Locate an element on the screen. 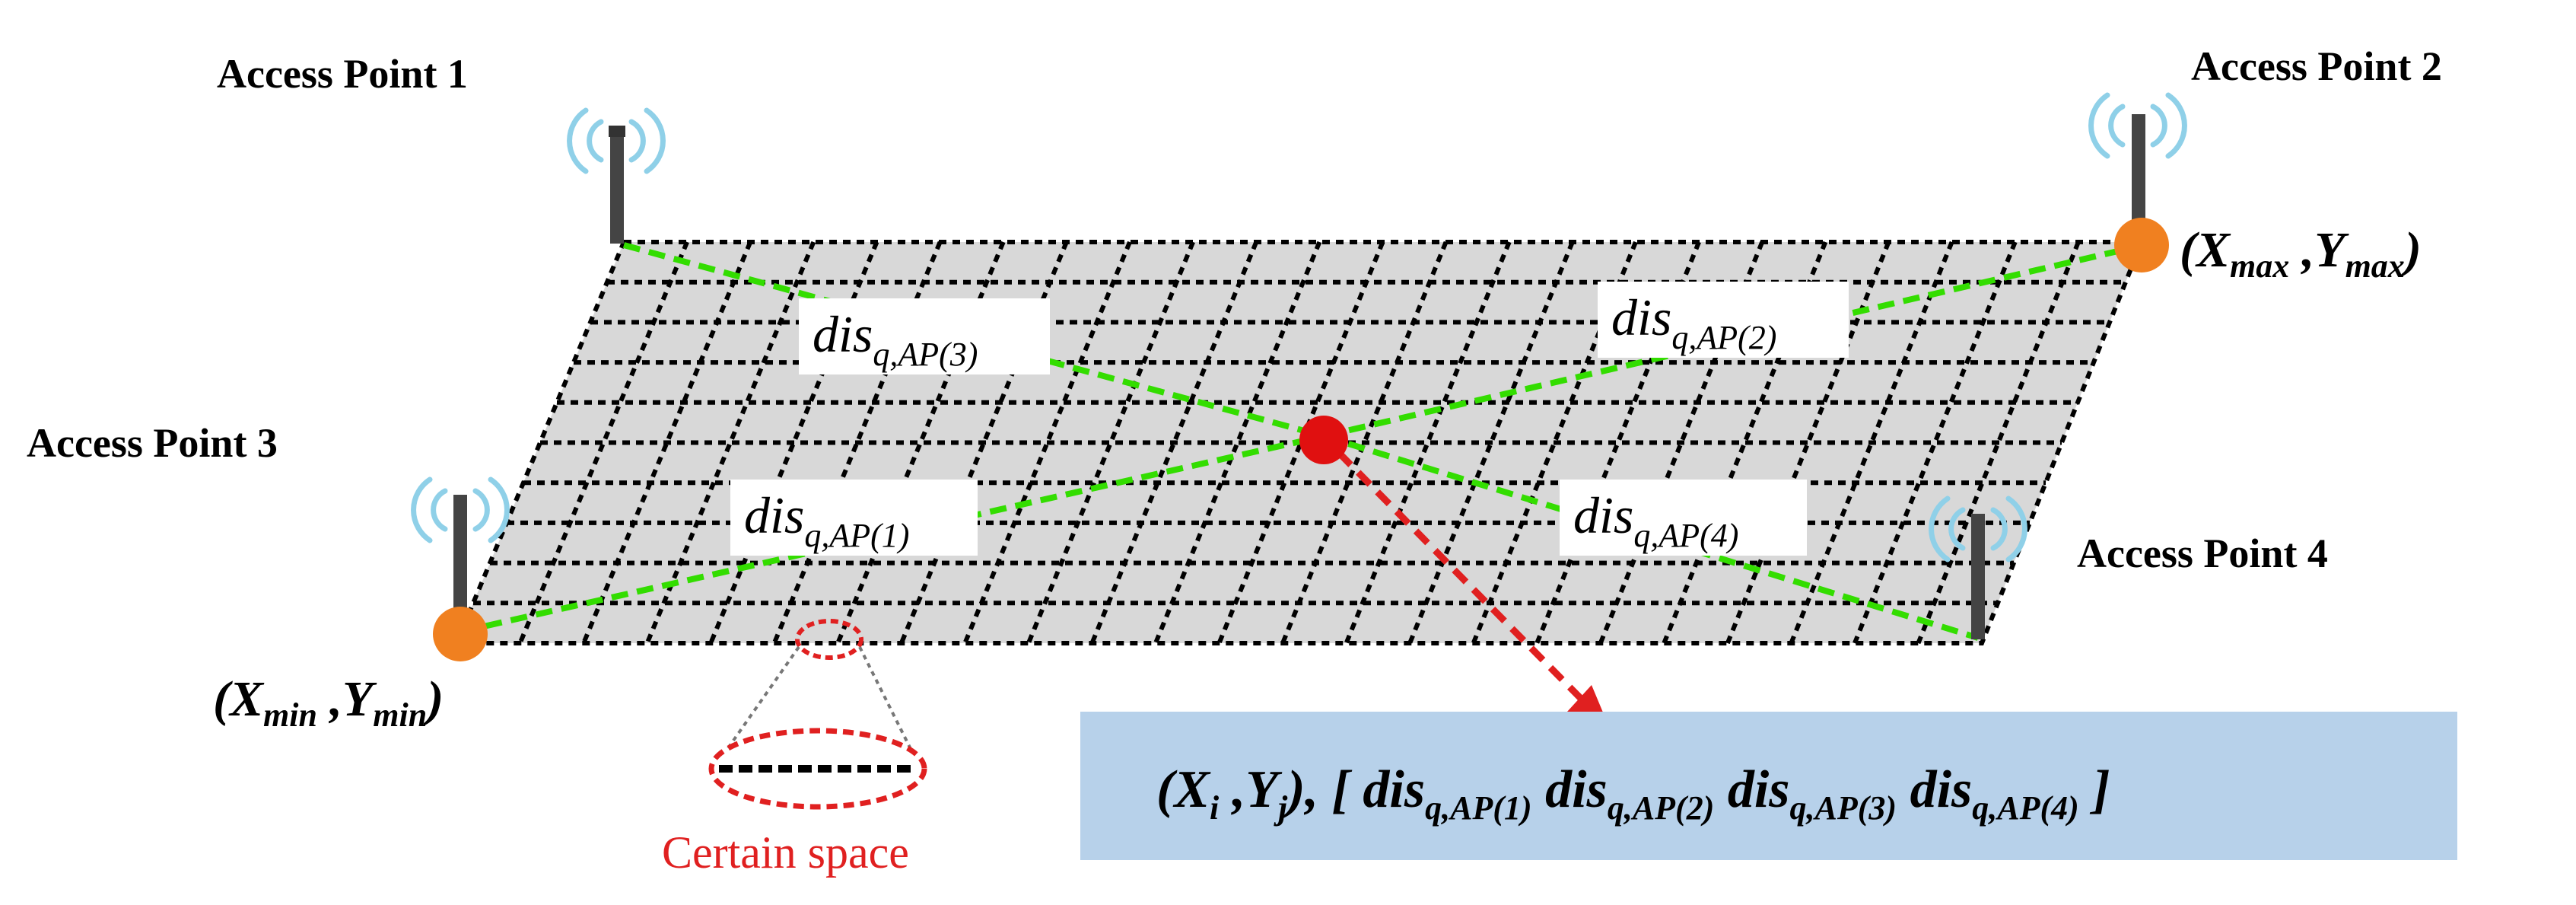  target-arrow is located at coordinates (1466, 582).